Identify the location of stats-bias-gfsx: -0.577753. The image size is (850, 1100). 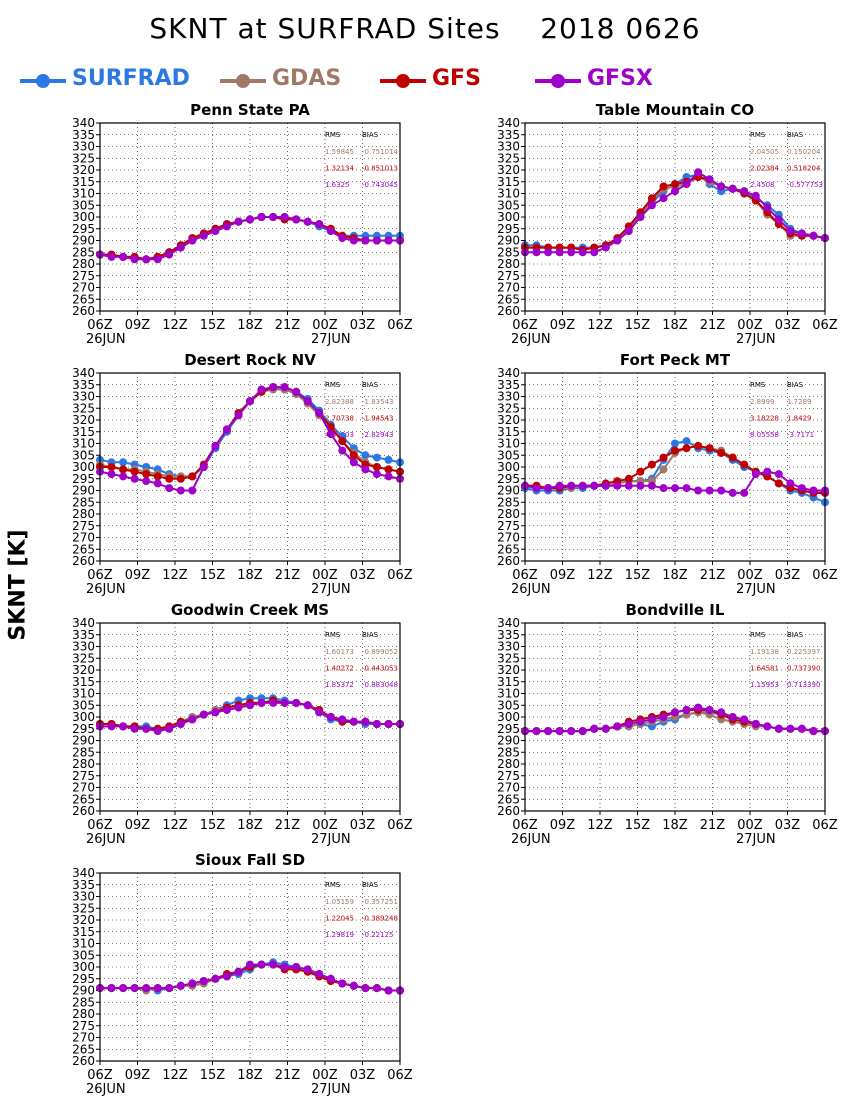
(805, 185).